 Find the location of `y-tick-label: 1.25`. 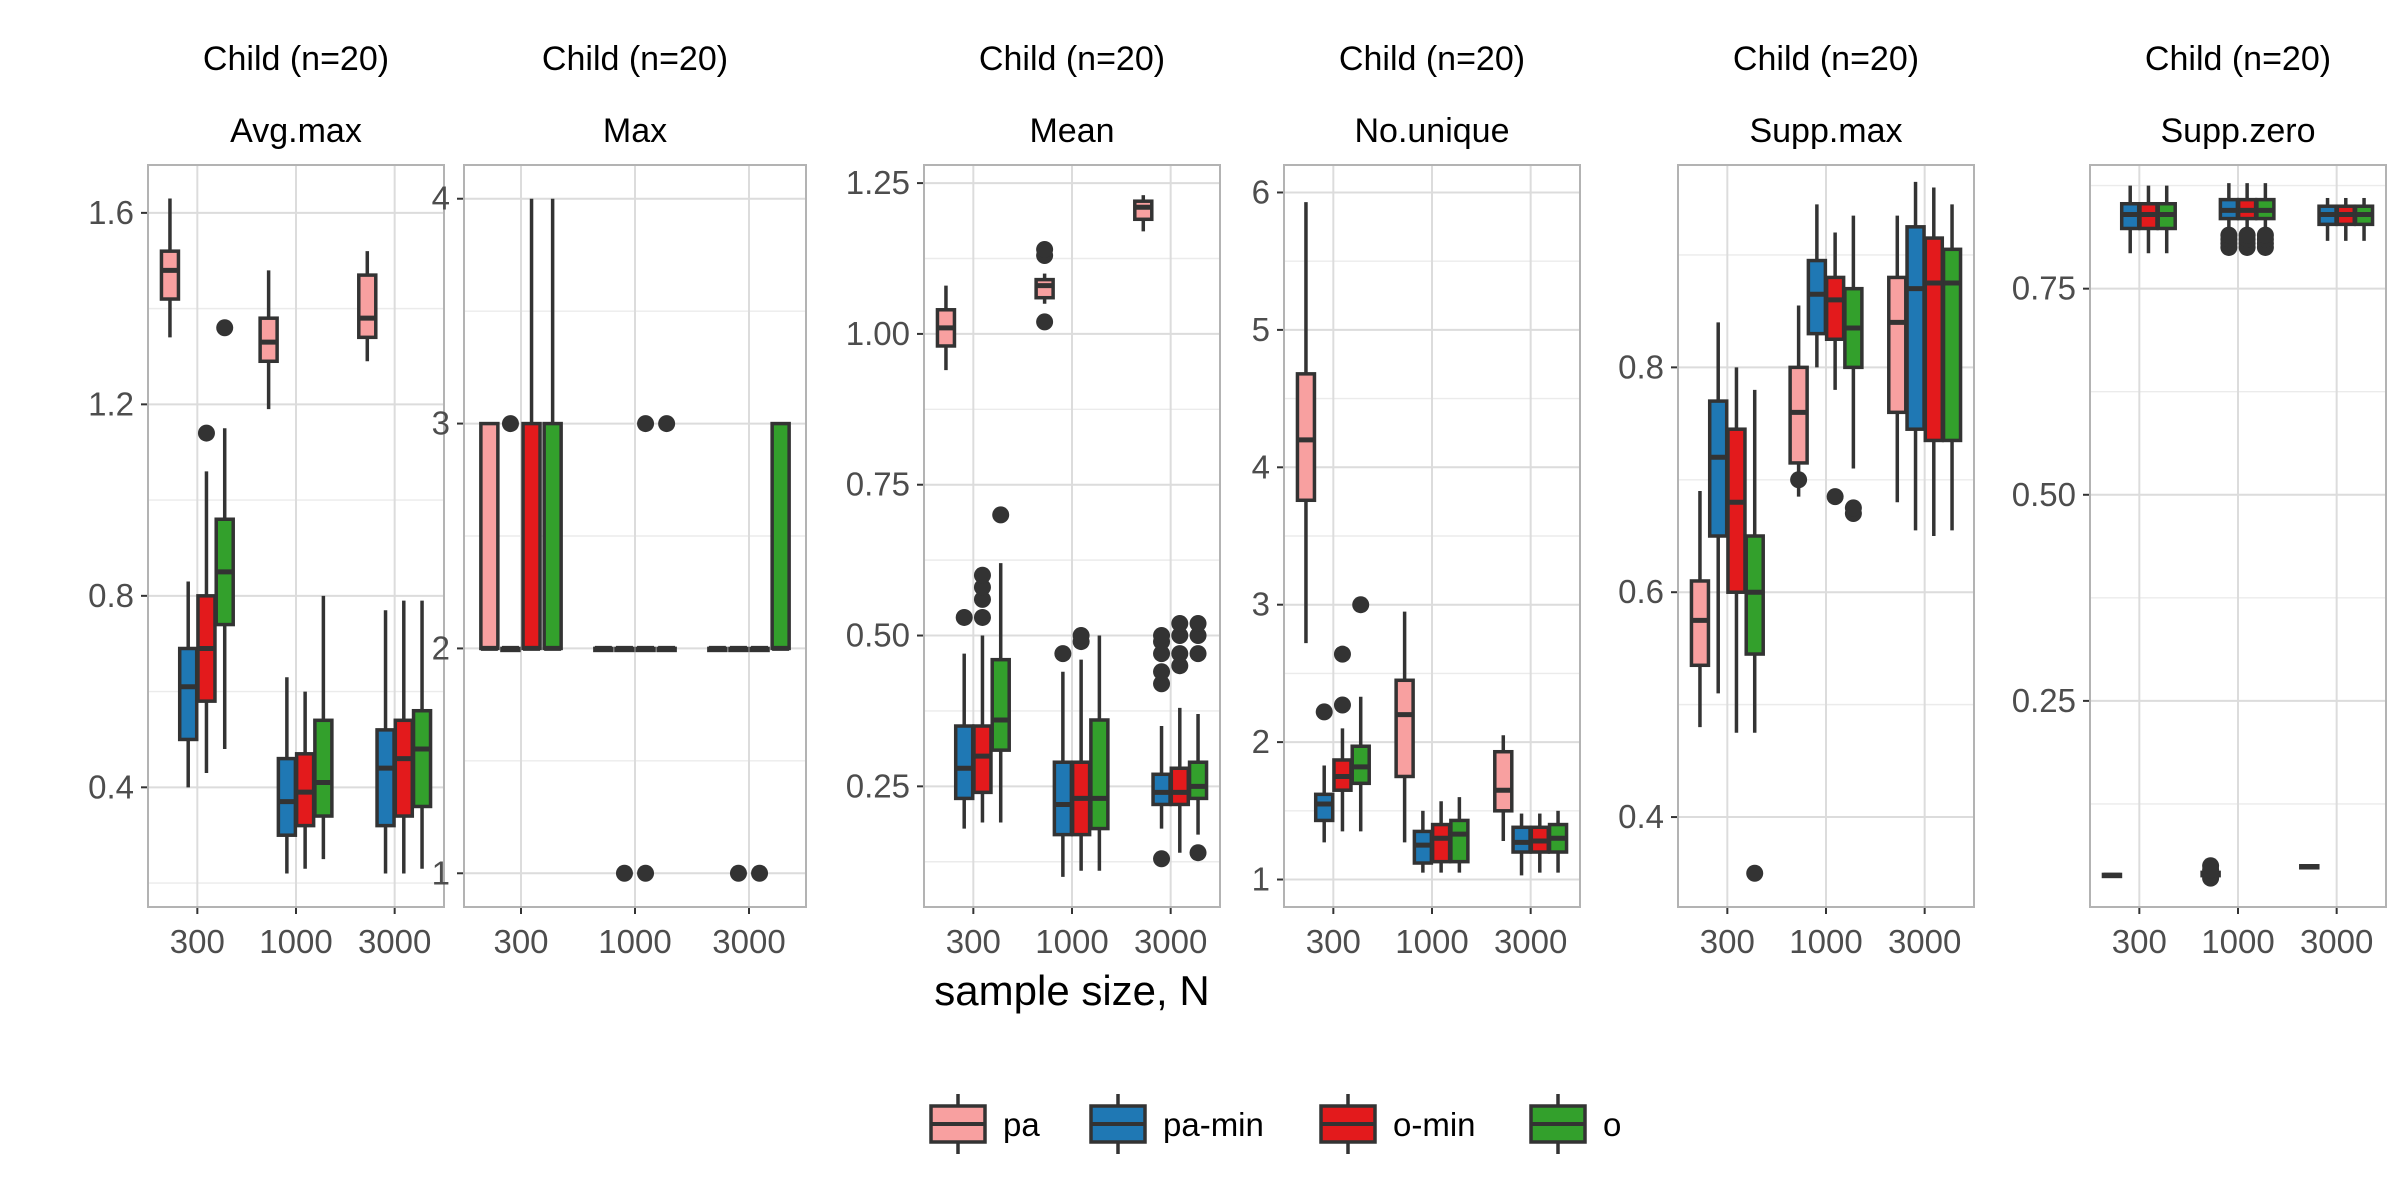

y-tick-label: 1.25 is located at coordinates (878, 182).